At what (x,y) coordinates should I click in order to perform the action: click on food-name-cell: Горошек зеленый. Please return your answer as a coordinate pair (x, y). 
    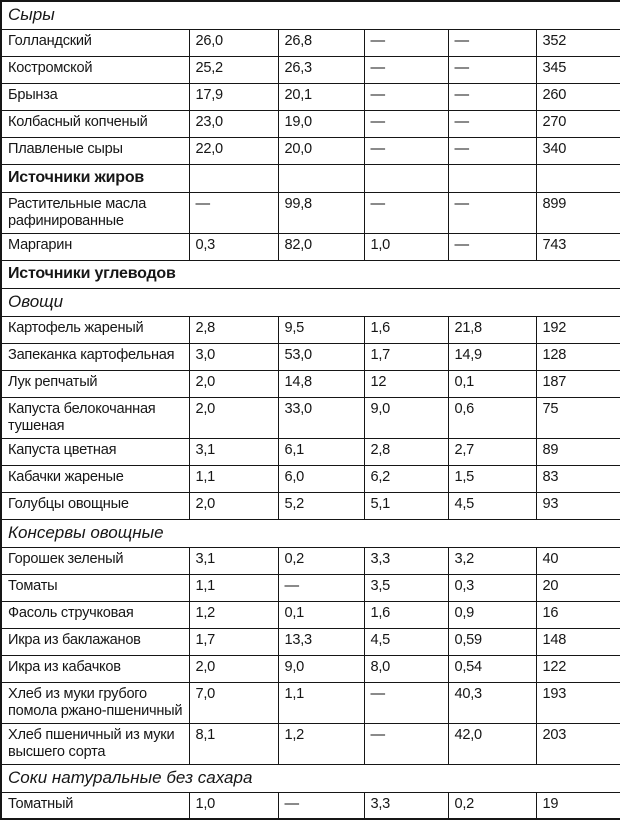
    Looking at the image, I should click on (95, 560).